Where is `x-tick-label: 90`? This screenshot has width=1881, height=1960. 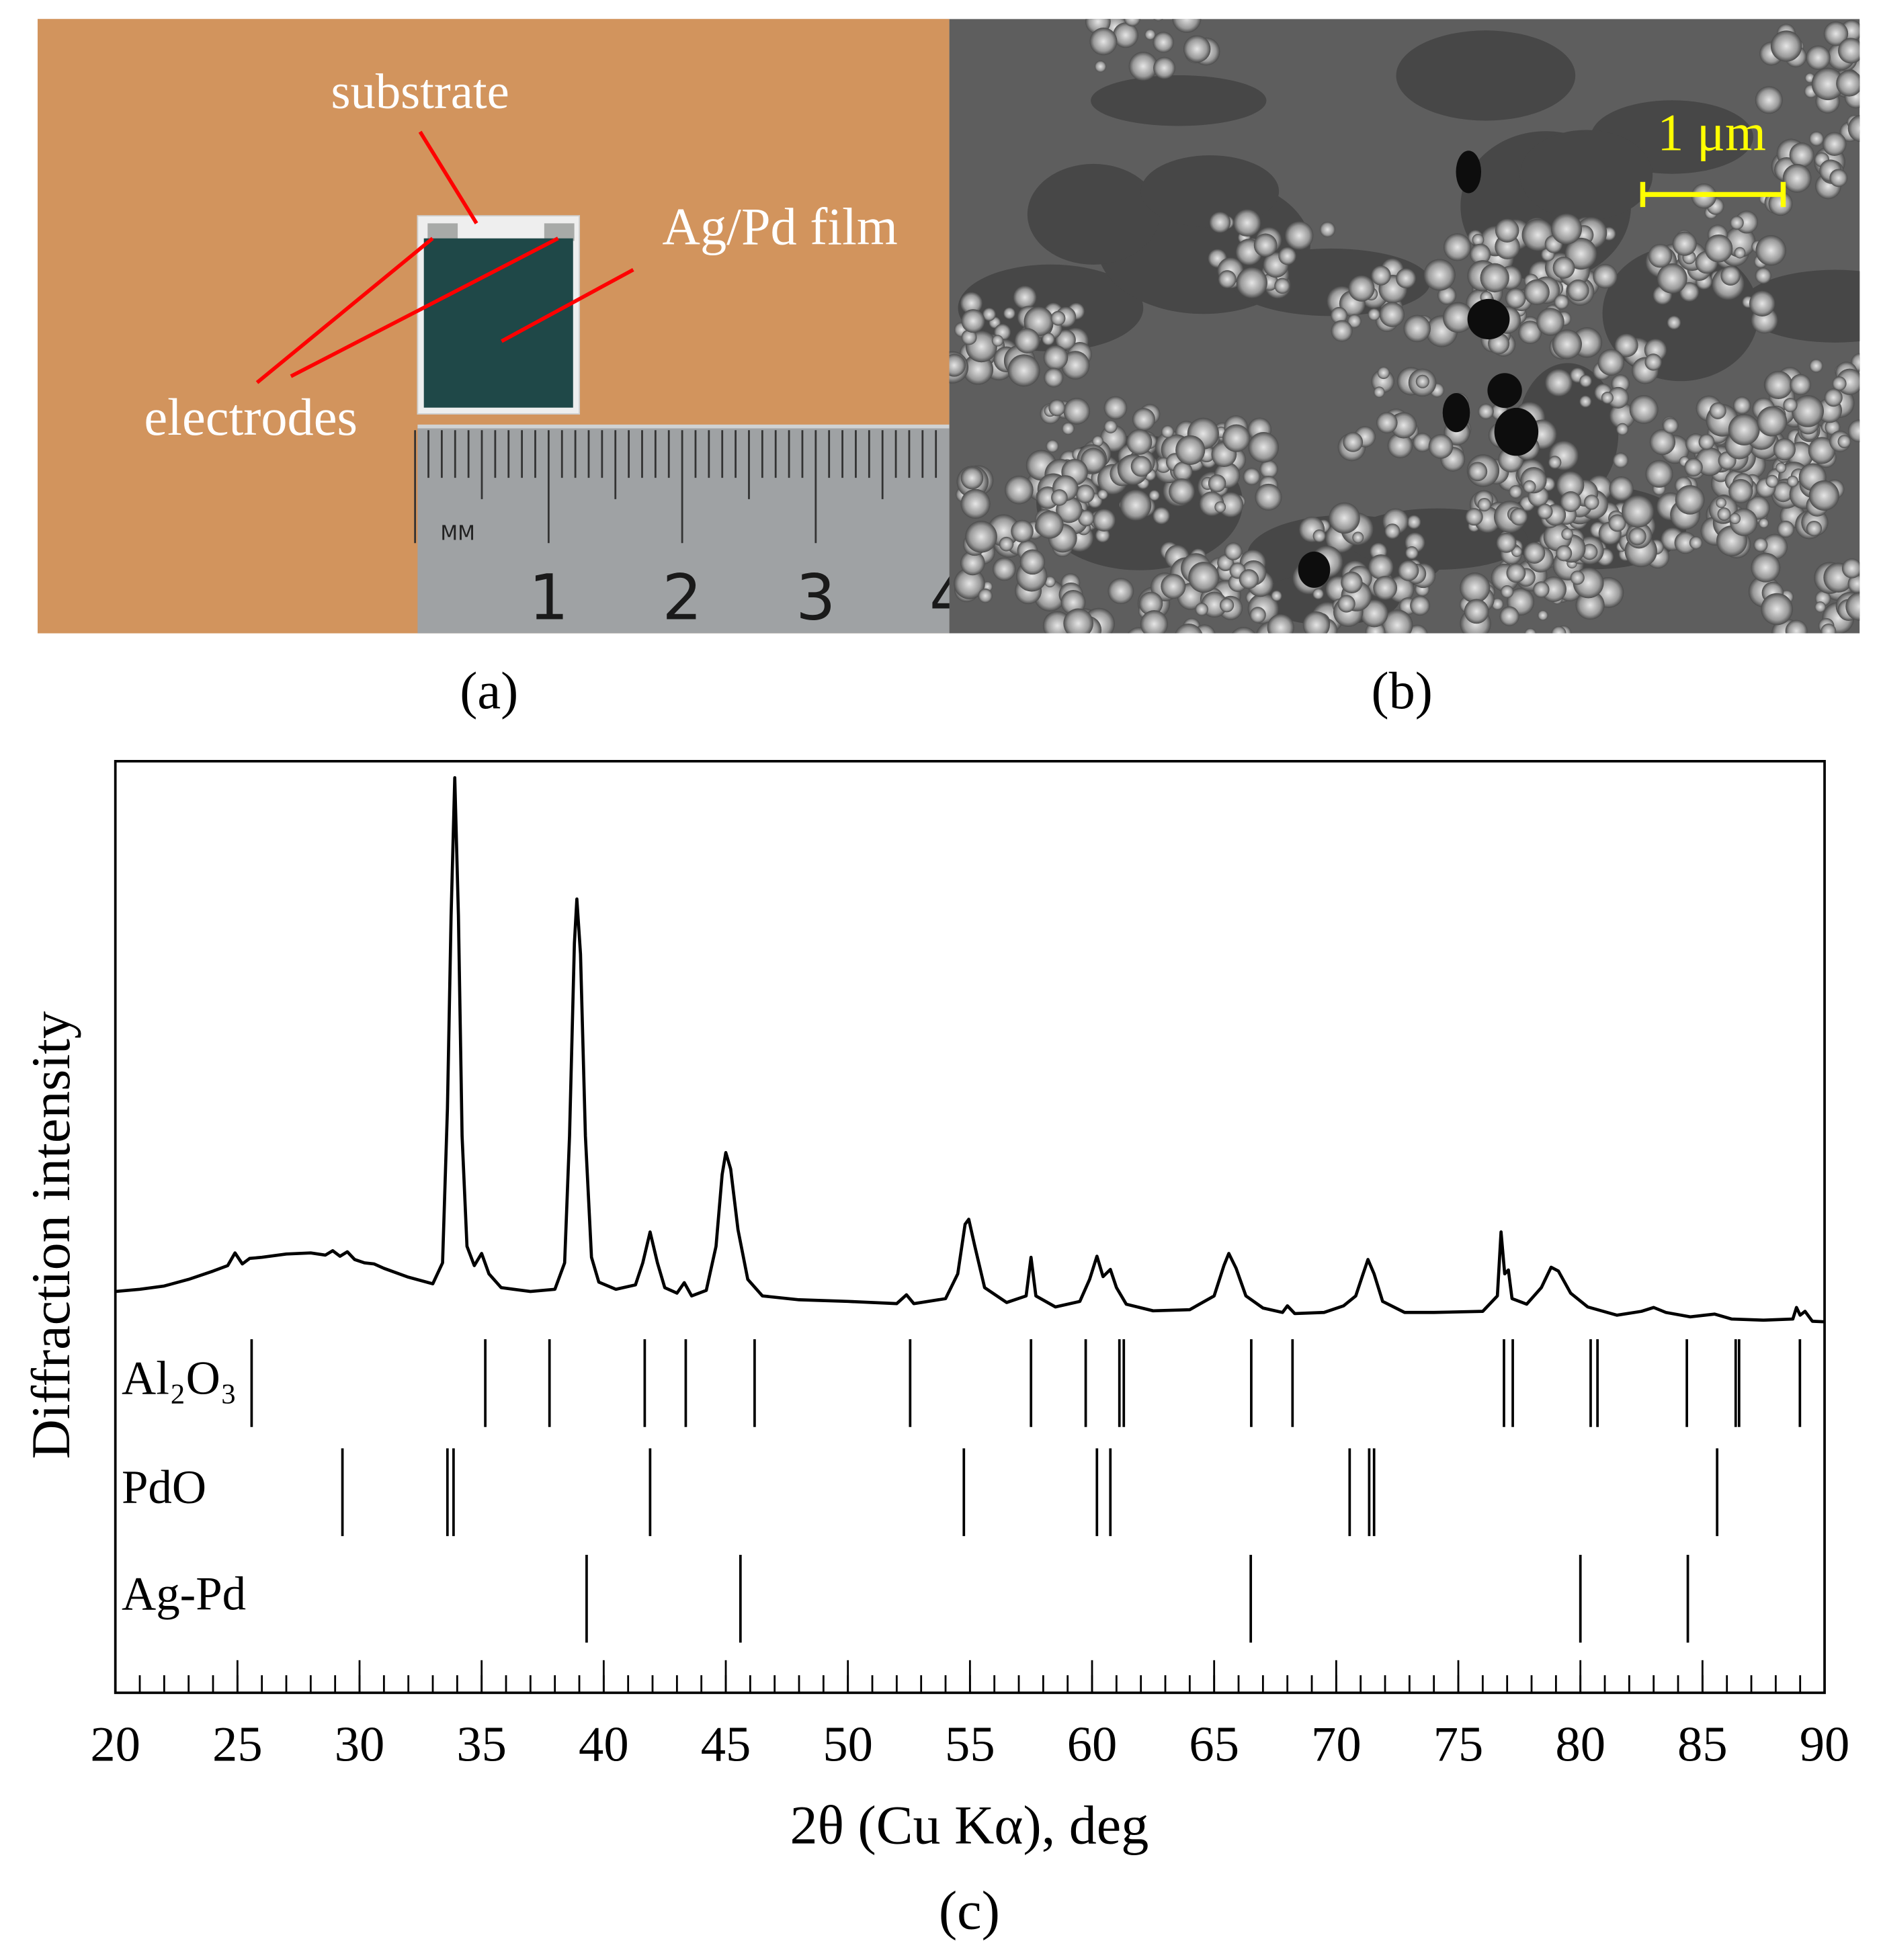
x-tick-label: 90 is located at coordinates (1825, 1744).